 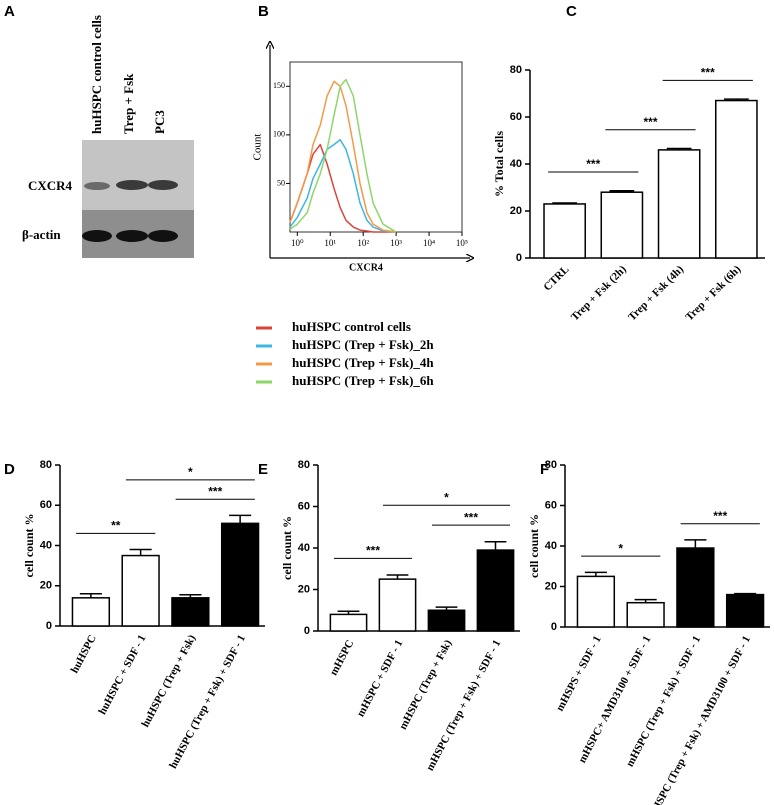 I want to click on x-tick-label: CTRL, so click(x=556, y=278).